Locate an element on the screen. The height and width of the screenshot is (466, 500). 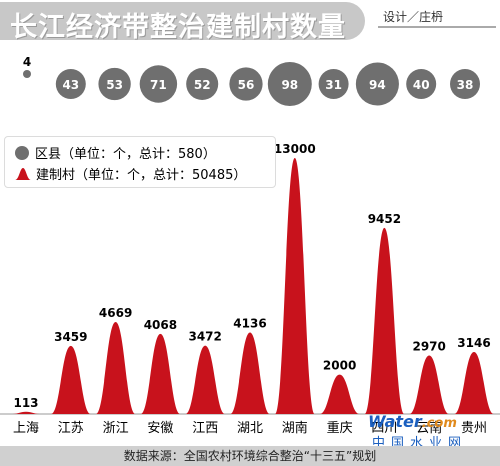
credit-underline is located at coordinates (437, 27).